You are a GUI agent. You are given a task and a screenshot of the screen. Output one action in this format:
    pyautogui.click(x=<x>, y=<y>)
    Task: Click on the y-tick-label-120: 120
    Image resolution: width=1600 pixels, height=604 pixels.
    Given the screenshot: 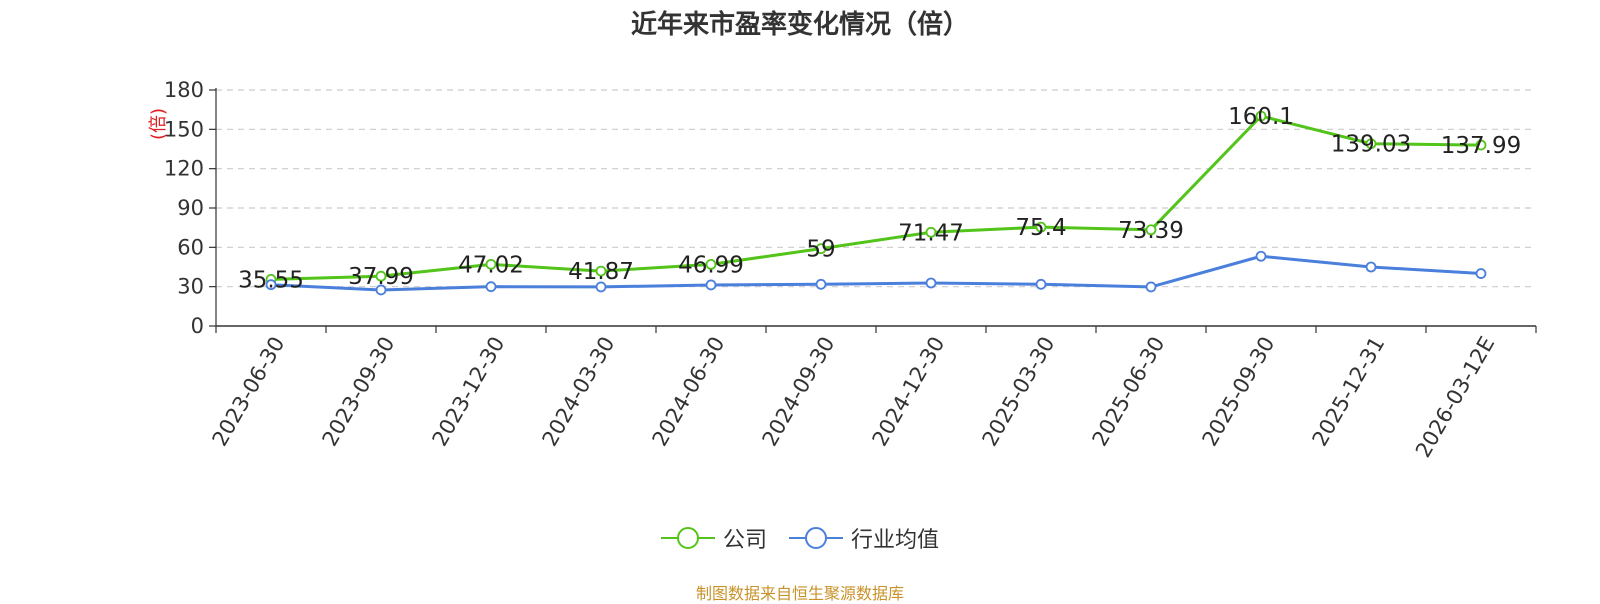 What is the action you would take?
    pyautogui.click(x=184, y=169)
    